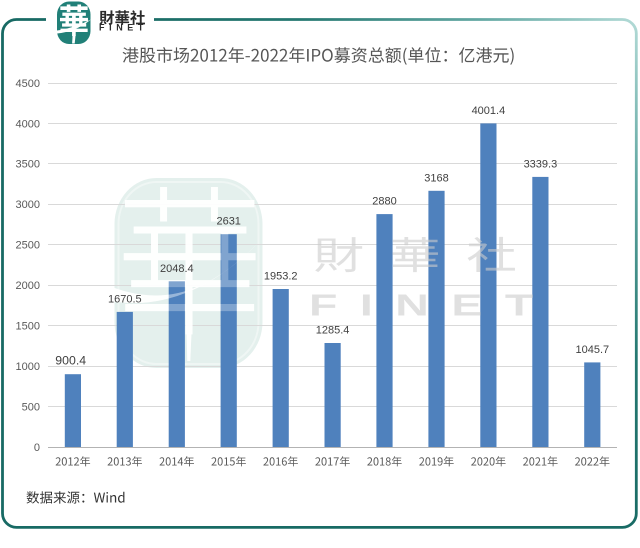 The height and width of the screenshot is (548, 640). Describe the element at coordinates (541, 164) in the screenshot. I see `svg-text: 3339.3` at that location.